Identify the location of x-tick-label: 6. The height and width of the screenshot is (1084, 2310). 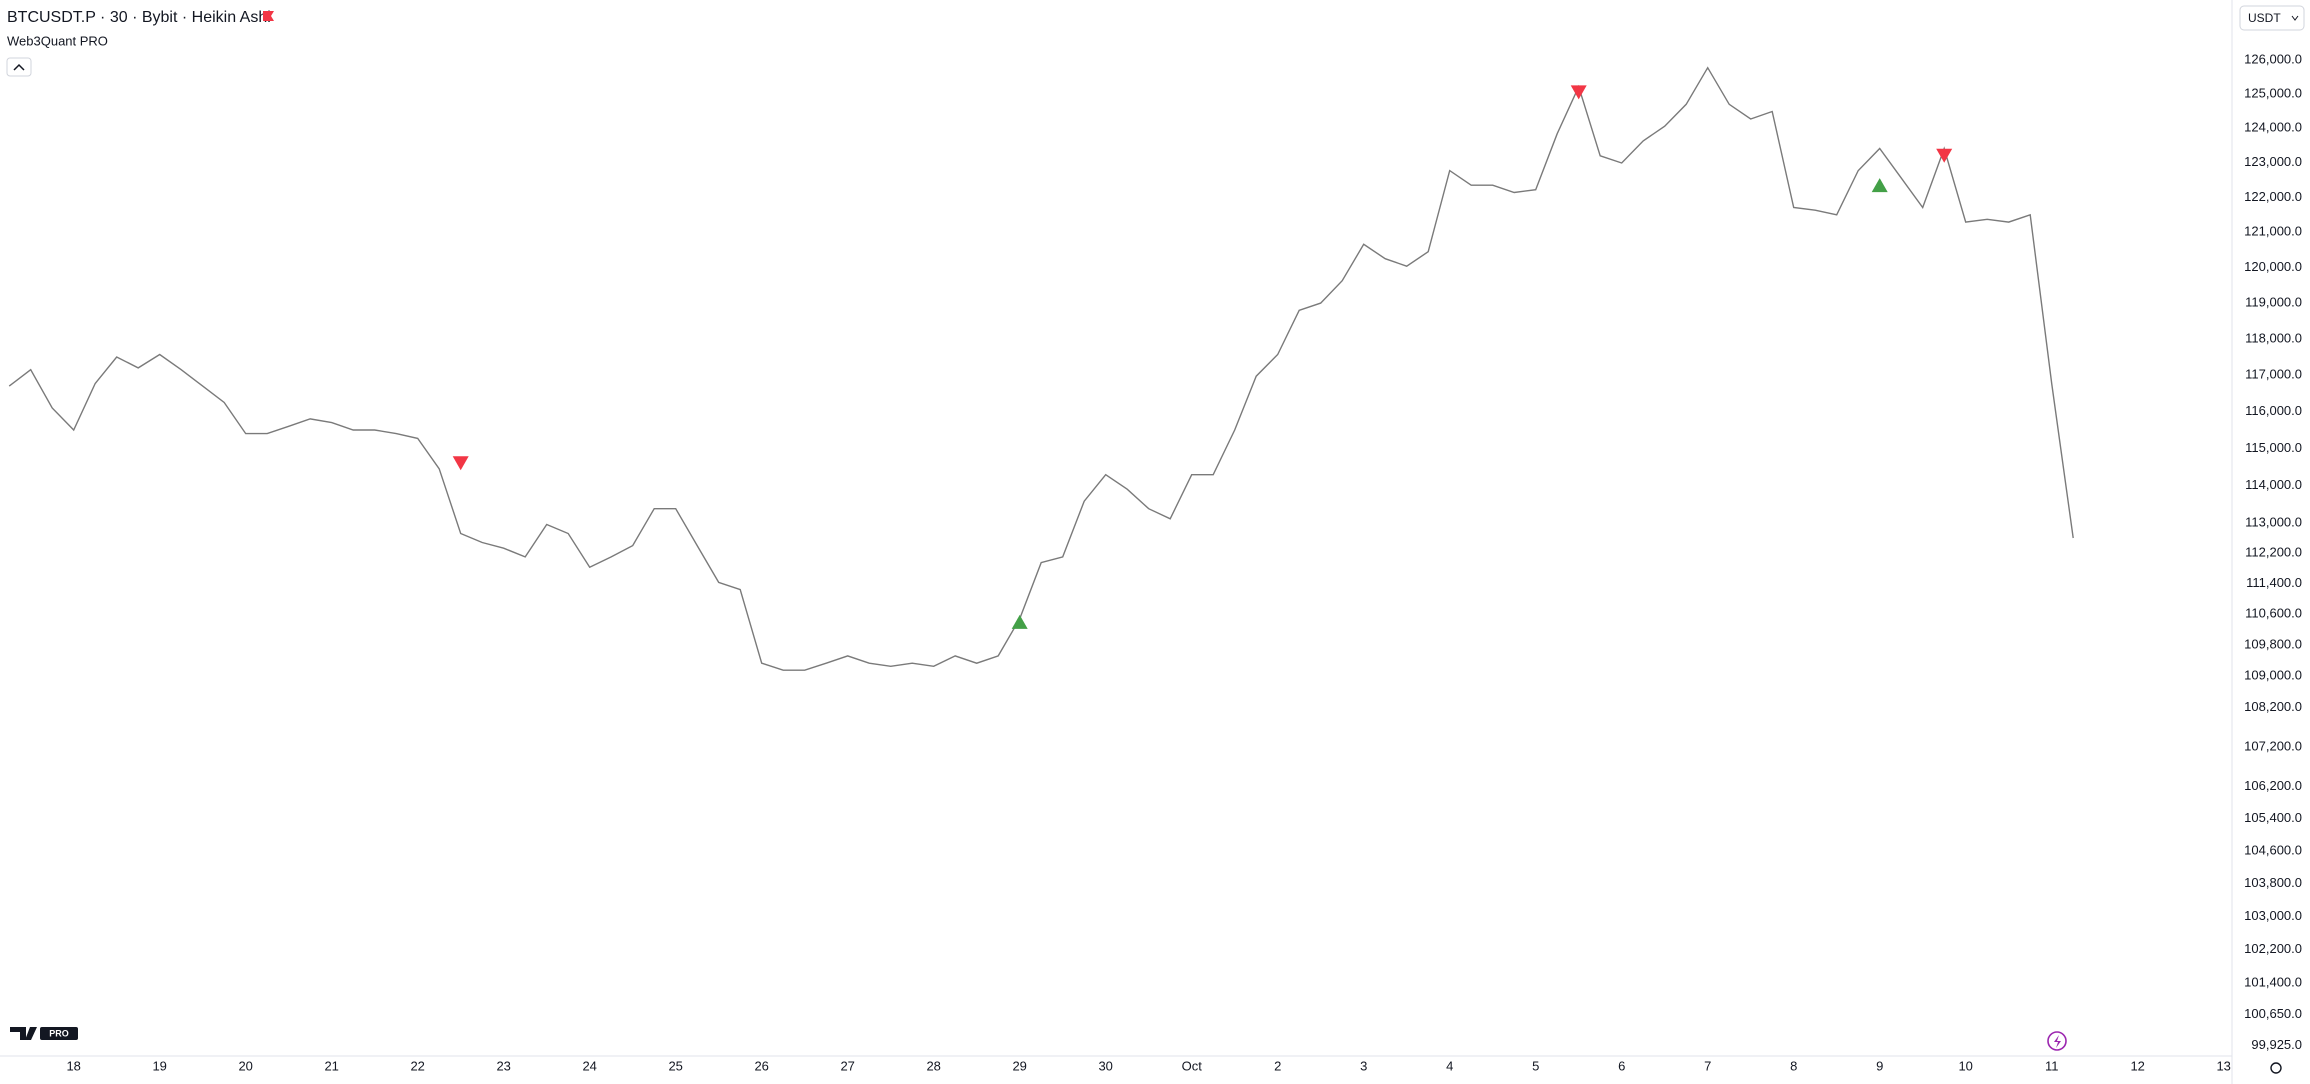
(1621, 1065).